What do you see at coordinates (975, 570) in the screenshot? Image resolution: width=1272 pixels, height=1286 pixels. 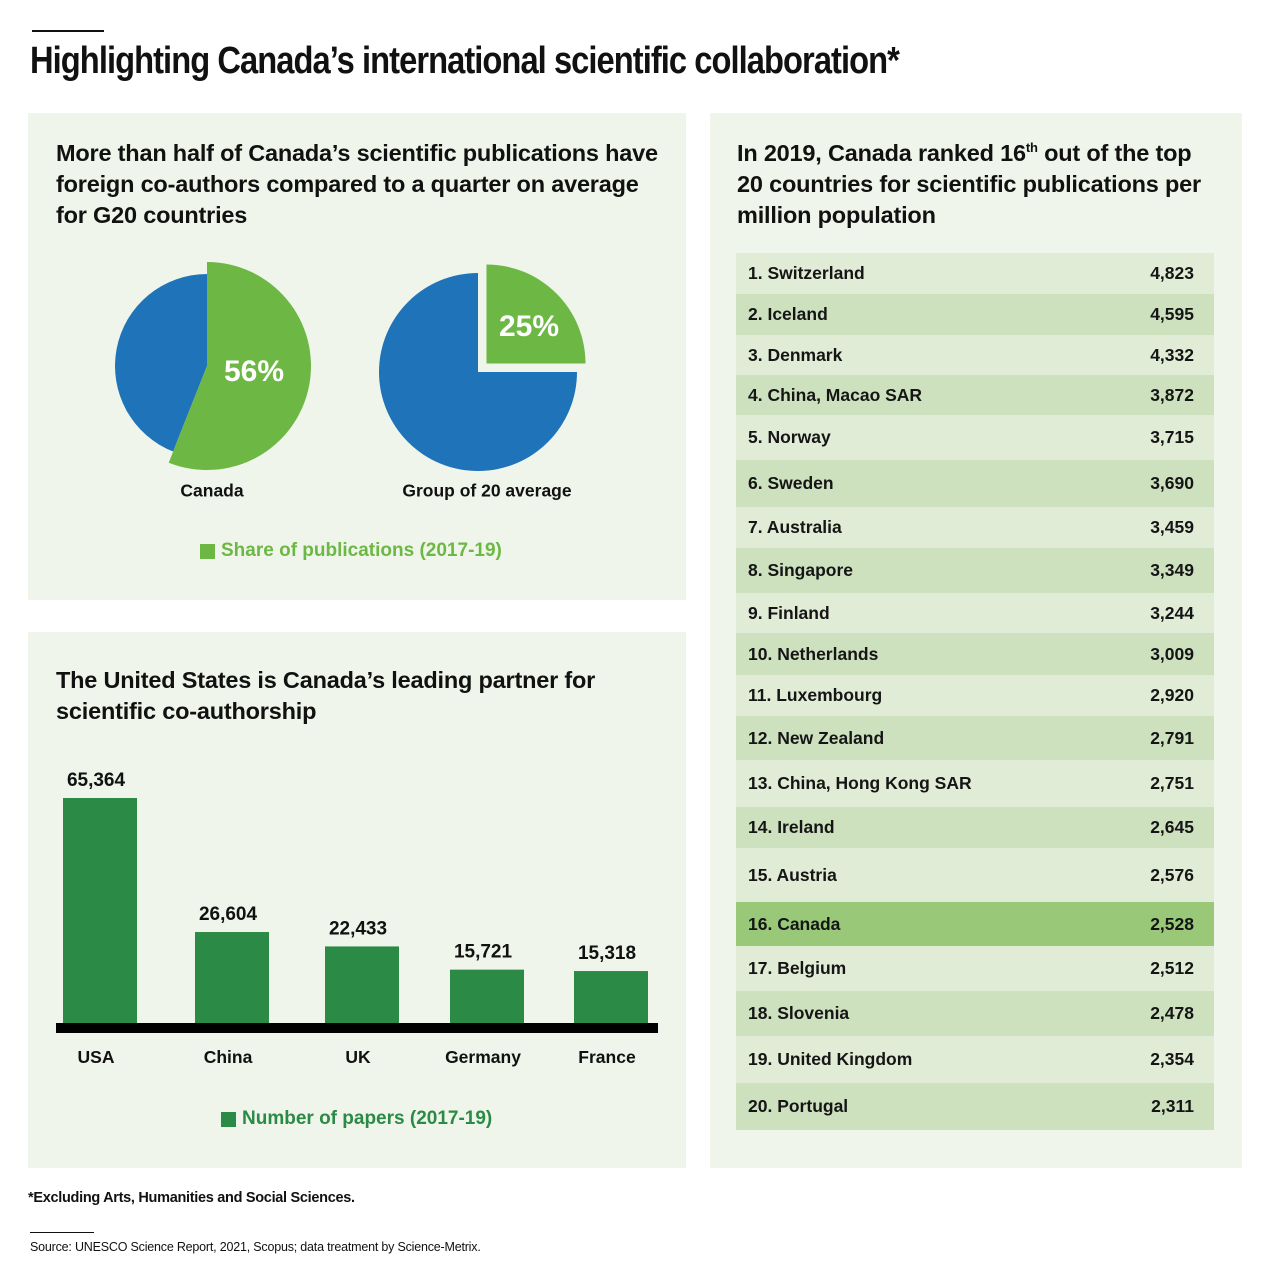 I see `ranking-row: 8. Singapore 3,349` at bounding box center [975, 570].